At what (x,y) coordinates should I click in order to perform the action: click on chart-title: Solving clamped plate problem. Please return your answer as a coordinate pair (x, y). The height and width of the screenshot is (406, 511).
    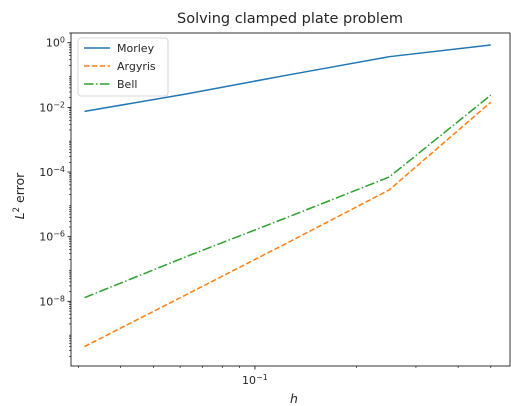
    Looking at the image, I should click on (290, 19).